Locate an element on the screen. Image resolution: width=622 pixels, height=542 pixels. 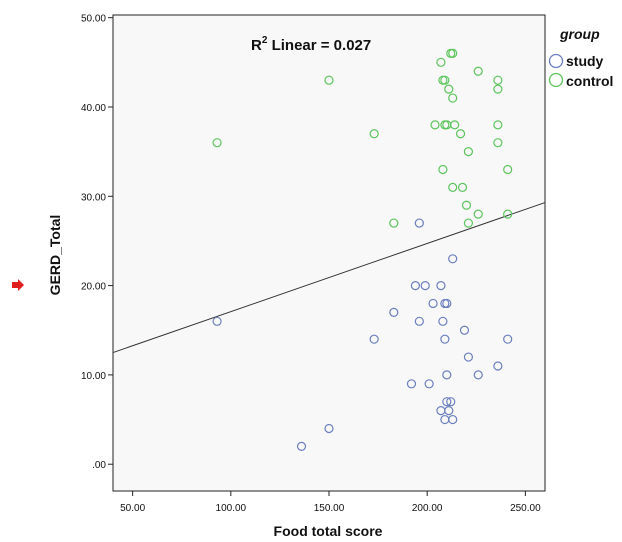
x-tick-label-1: 100.00 is located at coordinates (231, 508).